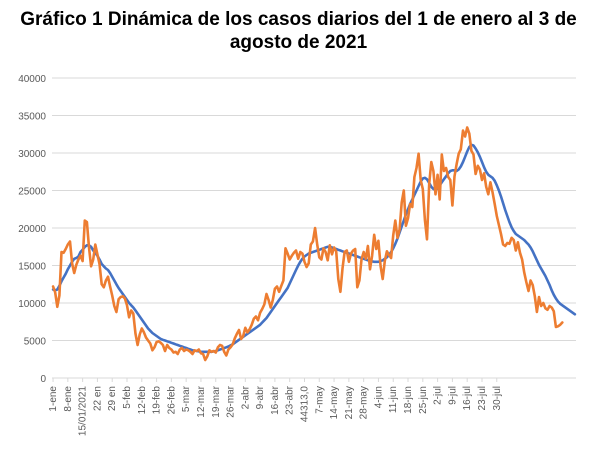  What do you see at coordinates (423, 400) in the screenshot?
I see `x-tick-label: 25-jun` at bounding box center [423, 400].